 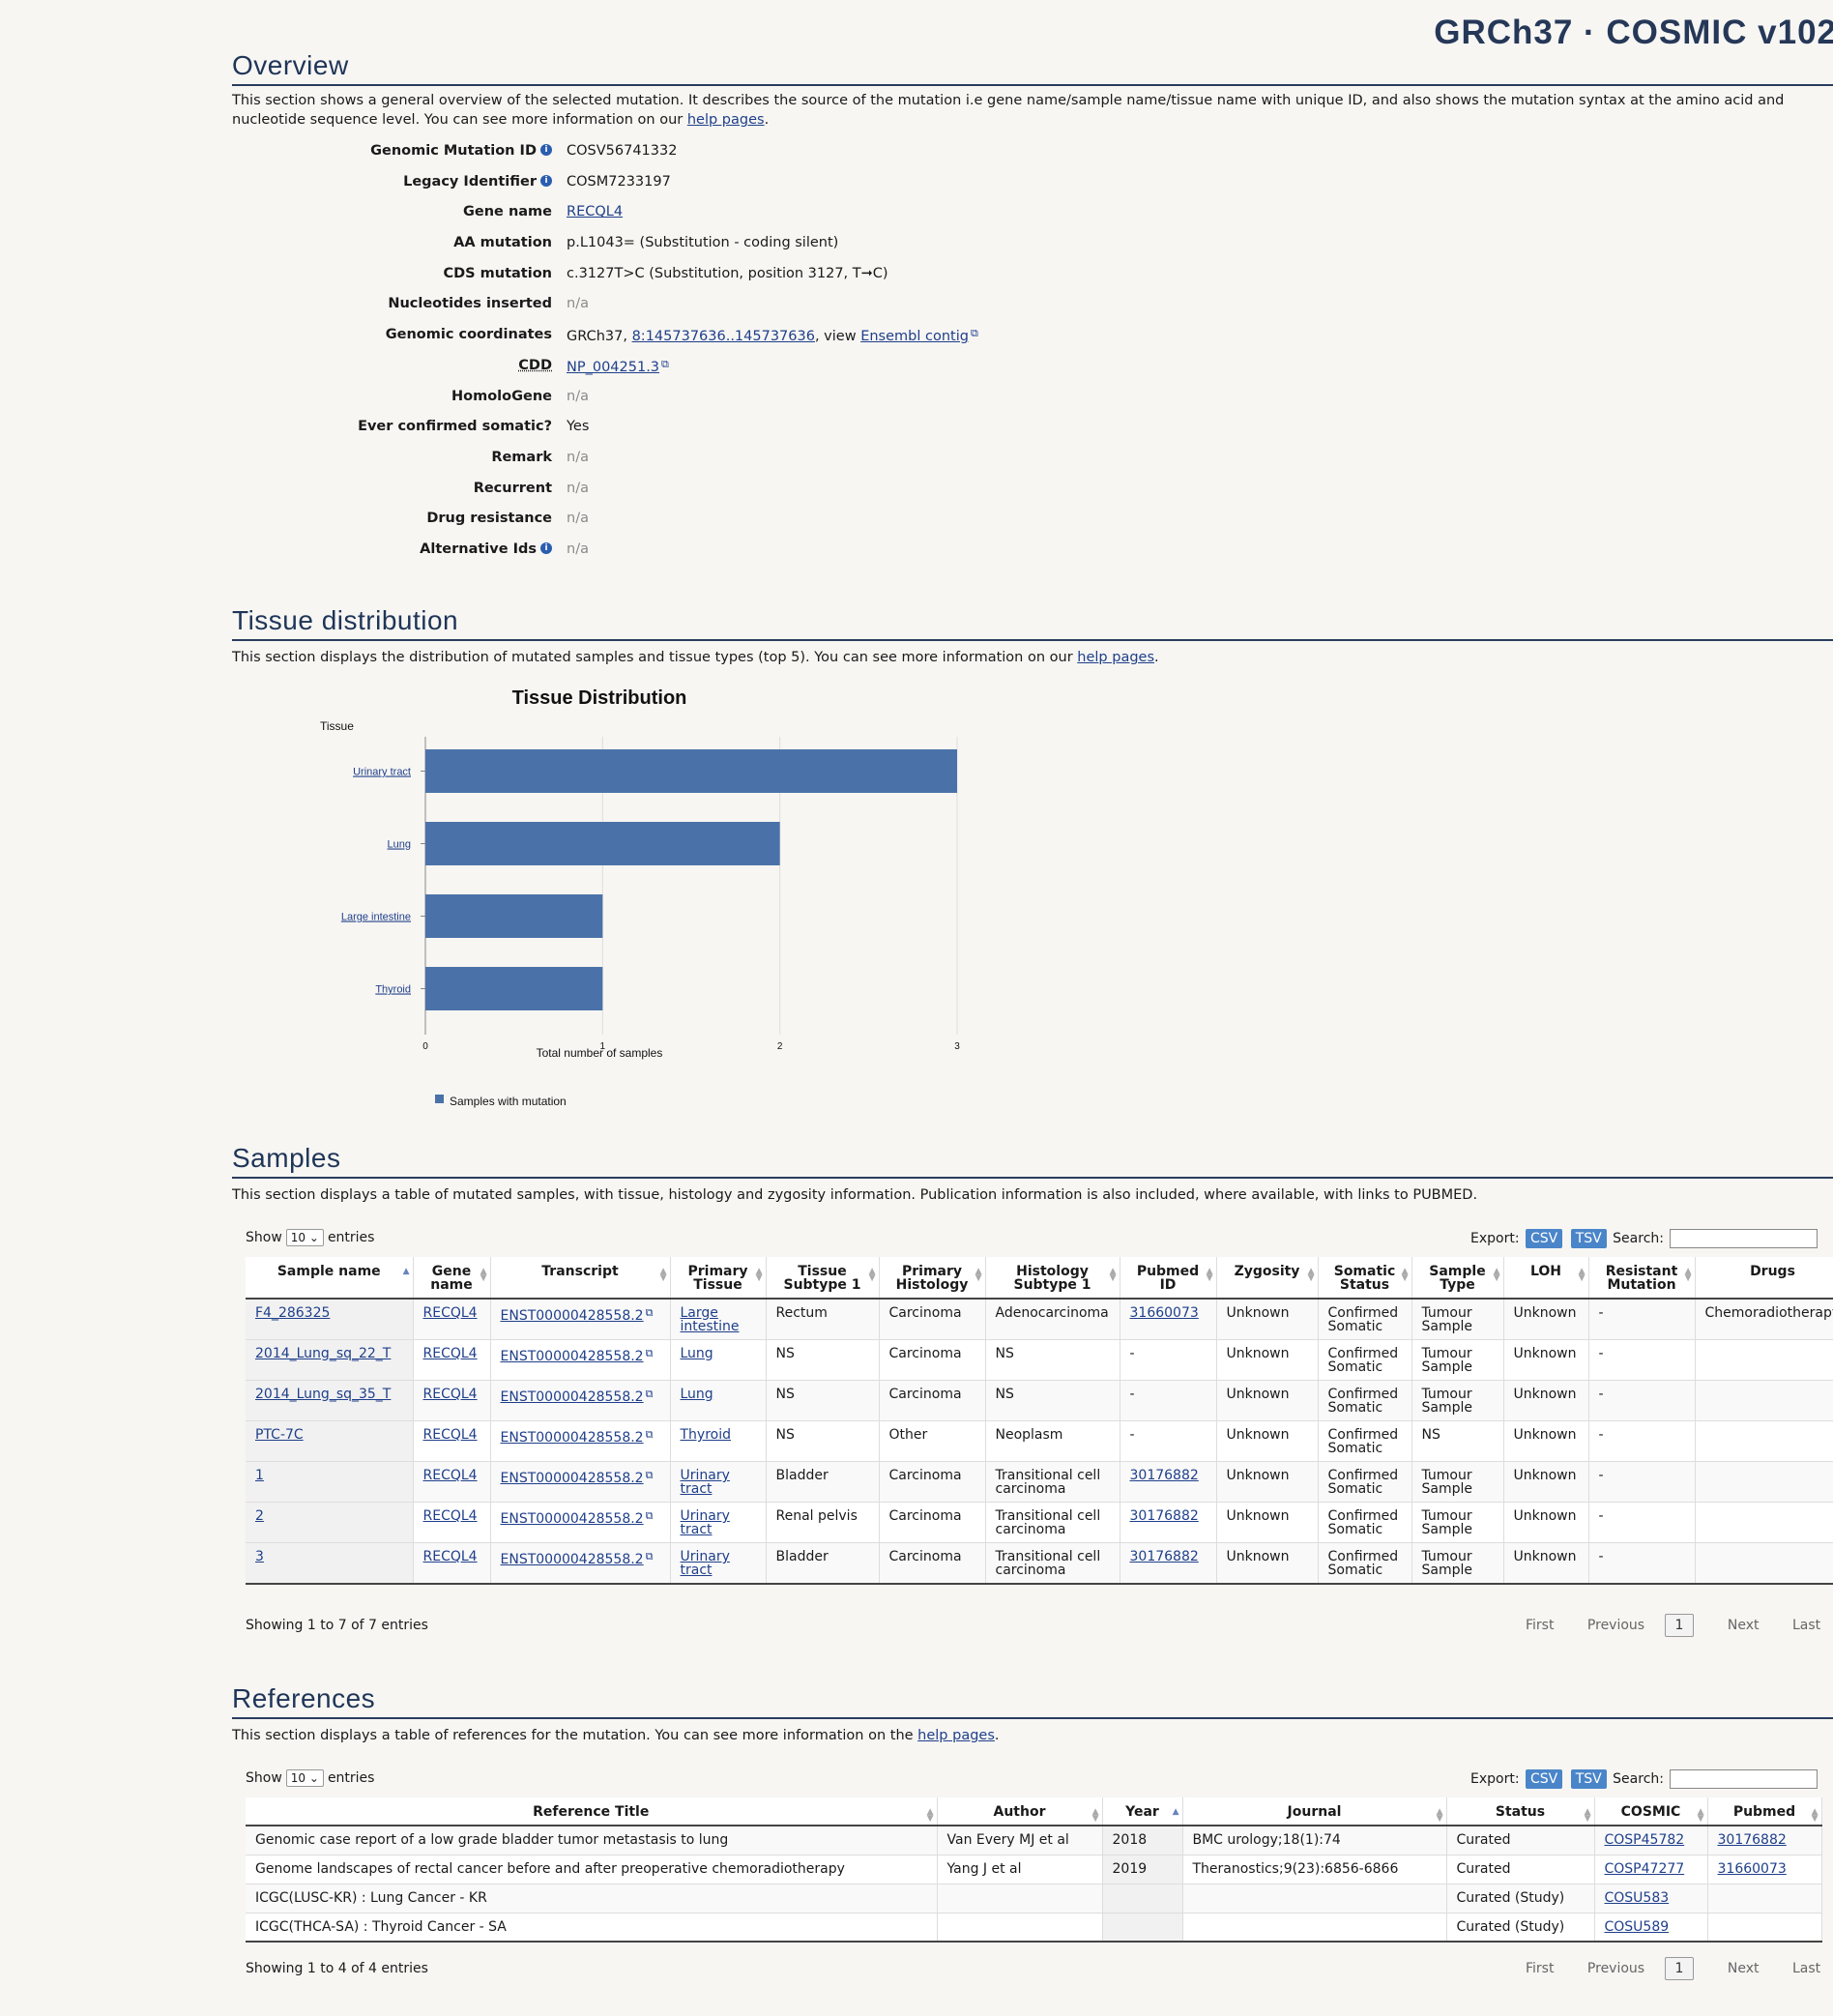 What do you see at coordinates (706, 1435) in the screenshot?
I see `cell-link: Thyroid` at bounding box center [706, 1435].